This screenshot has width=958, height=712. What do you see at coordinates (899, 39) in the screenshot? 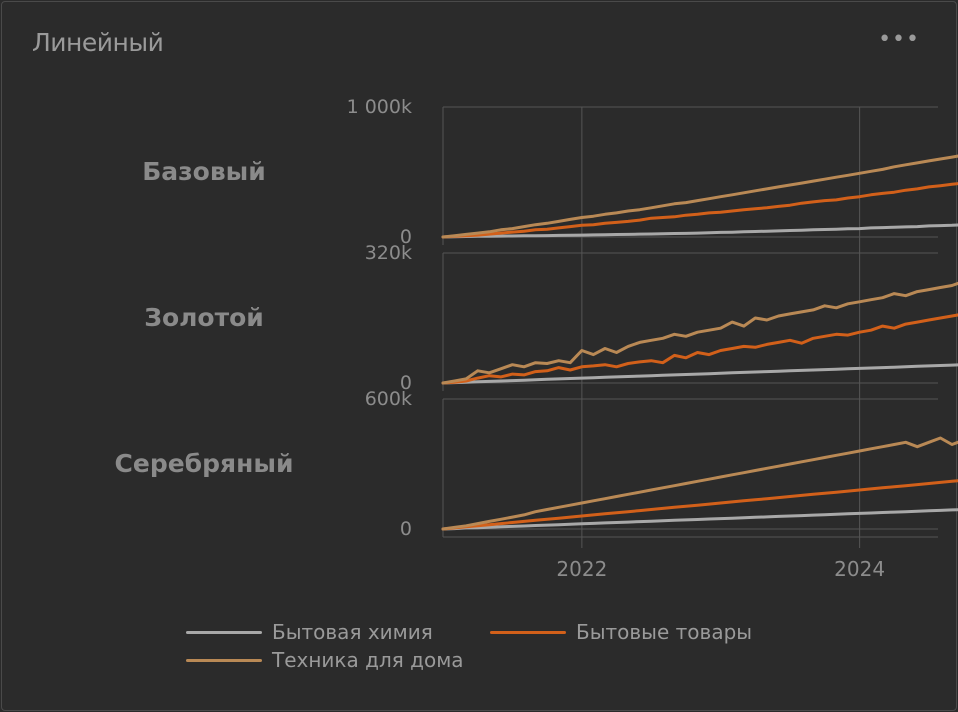
I see `more-horizontal-icon: •••` at bounding box center [899, 39].